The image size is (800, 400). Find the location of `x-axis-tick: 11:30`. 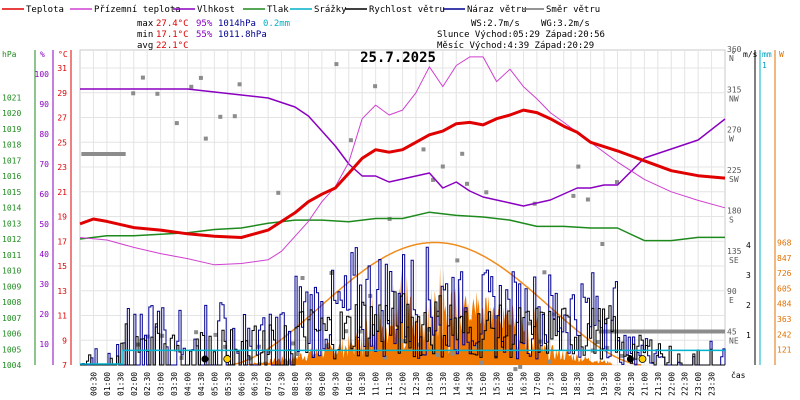

x-axis-tick: 11:30 is located at coordinates (389, 384).